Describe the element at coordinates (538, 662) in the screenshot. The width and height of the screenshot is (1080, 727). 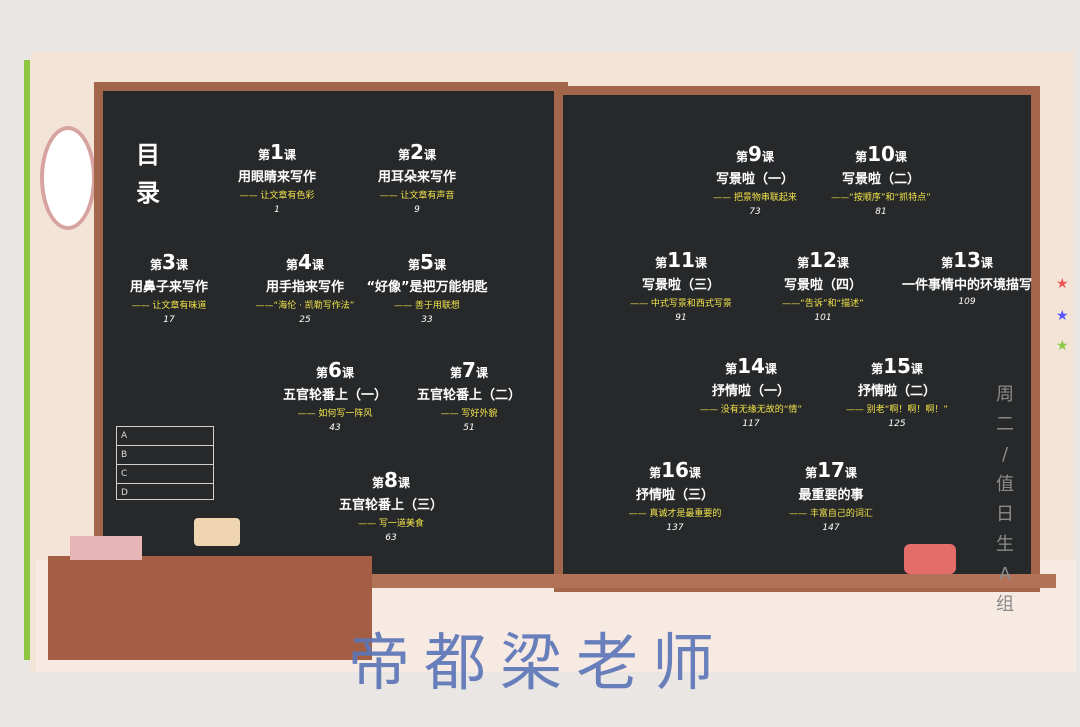
I see `watermark: 帝都梁老师` at that location.